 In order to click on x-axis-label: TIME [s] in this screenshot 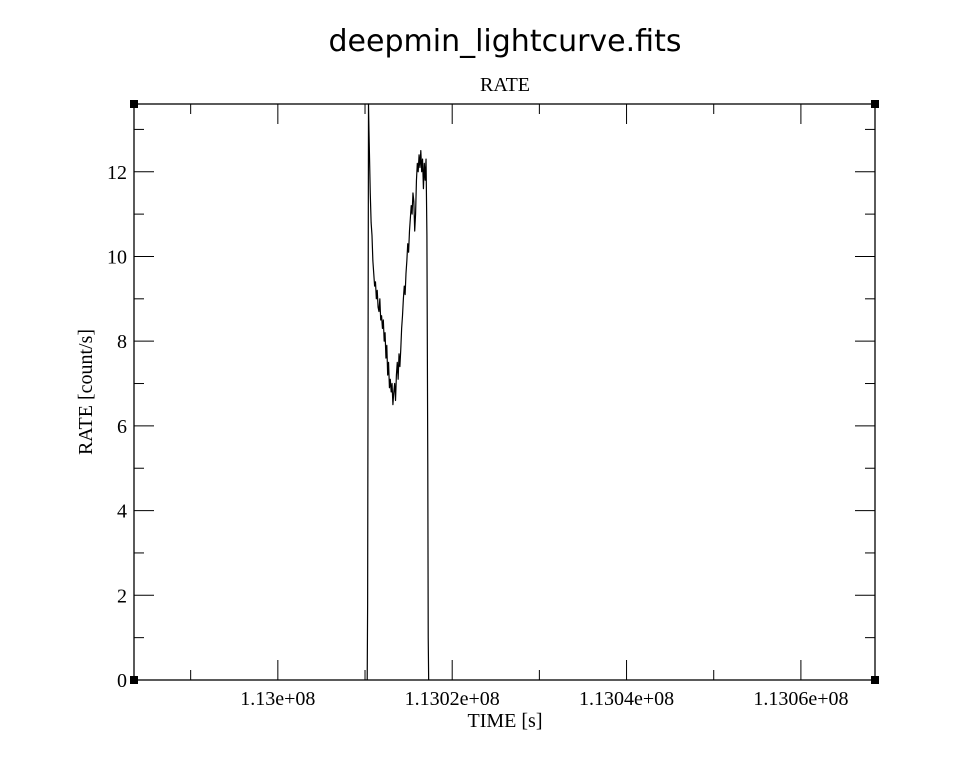, I will do `click(505, 721)`.